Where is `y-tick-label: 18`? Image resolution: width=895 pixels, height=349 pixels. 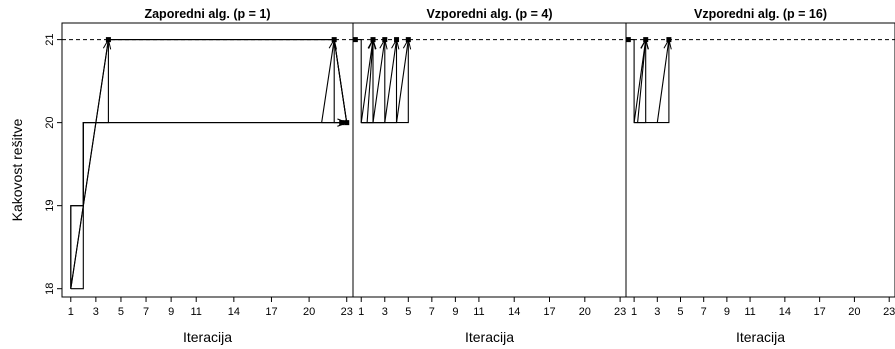
y-tick-label: 18 is located at coordinates (50, 289).